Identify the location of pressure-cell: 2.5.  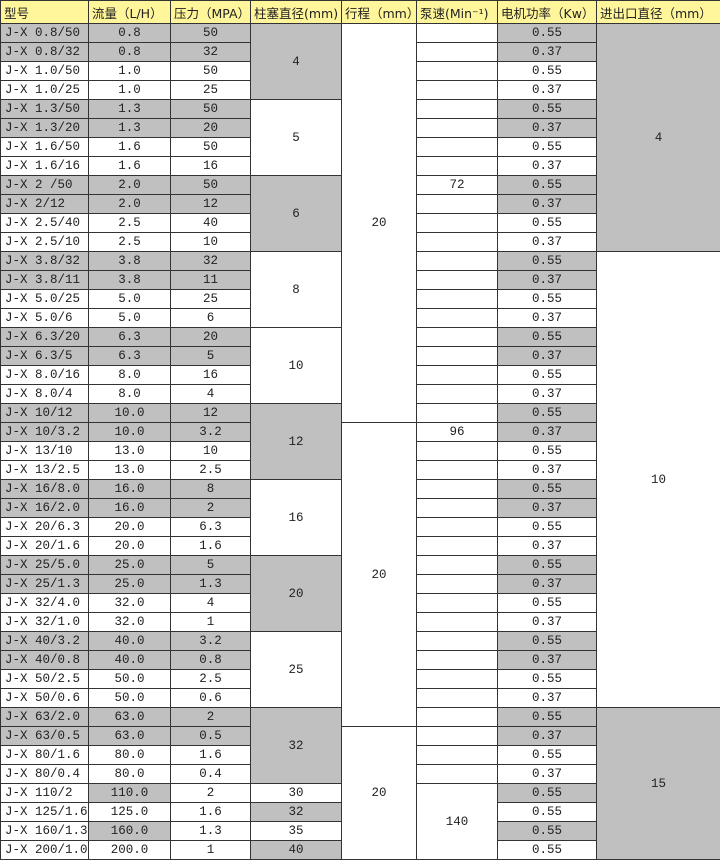
(210, 470).